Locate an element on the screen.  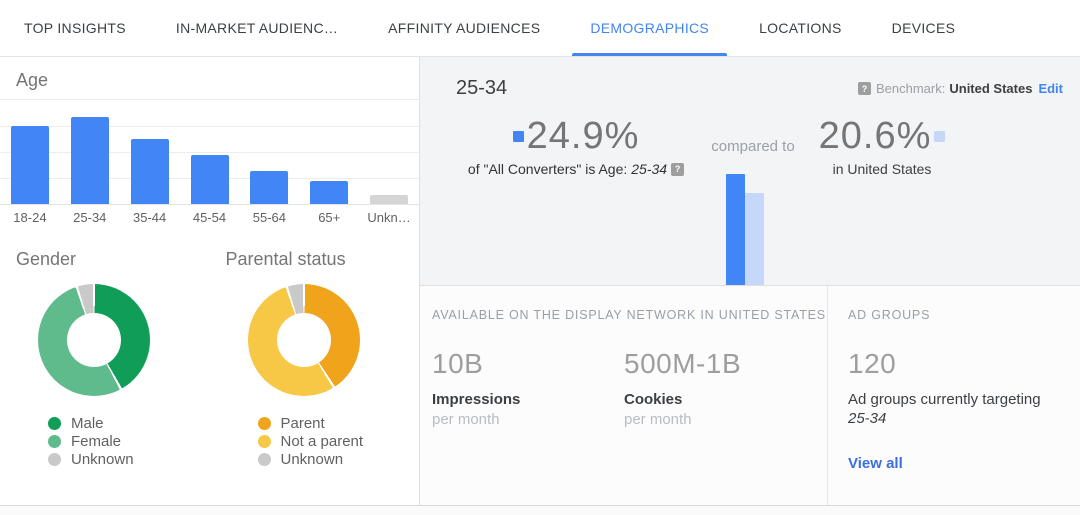
age-tick-25-34: 25-34 is located at coordinates (90, 217).